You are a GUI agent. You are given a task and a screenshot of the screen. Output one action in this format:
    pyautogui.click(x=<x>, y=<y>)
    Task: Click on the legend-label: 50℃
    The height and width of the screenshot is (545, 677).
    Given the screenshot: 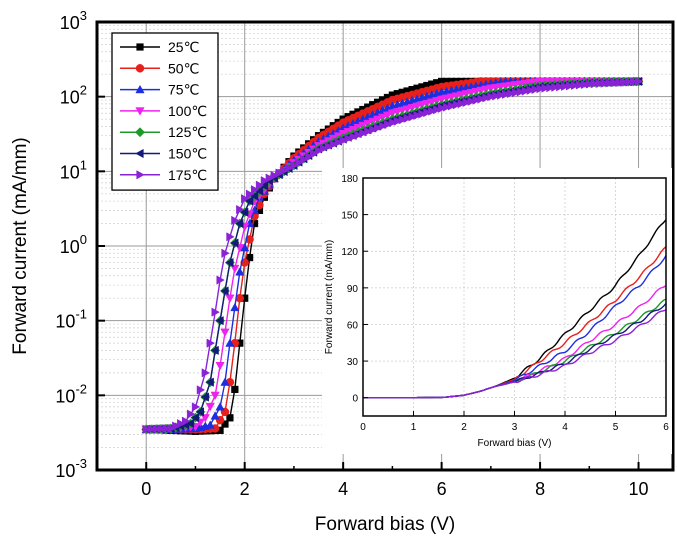 What is the action you would take?
    pyautogui.click(x=183, y=68)
    